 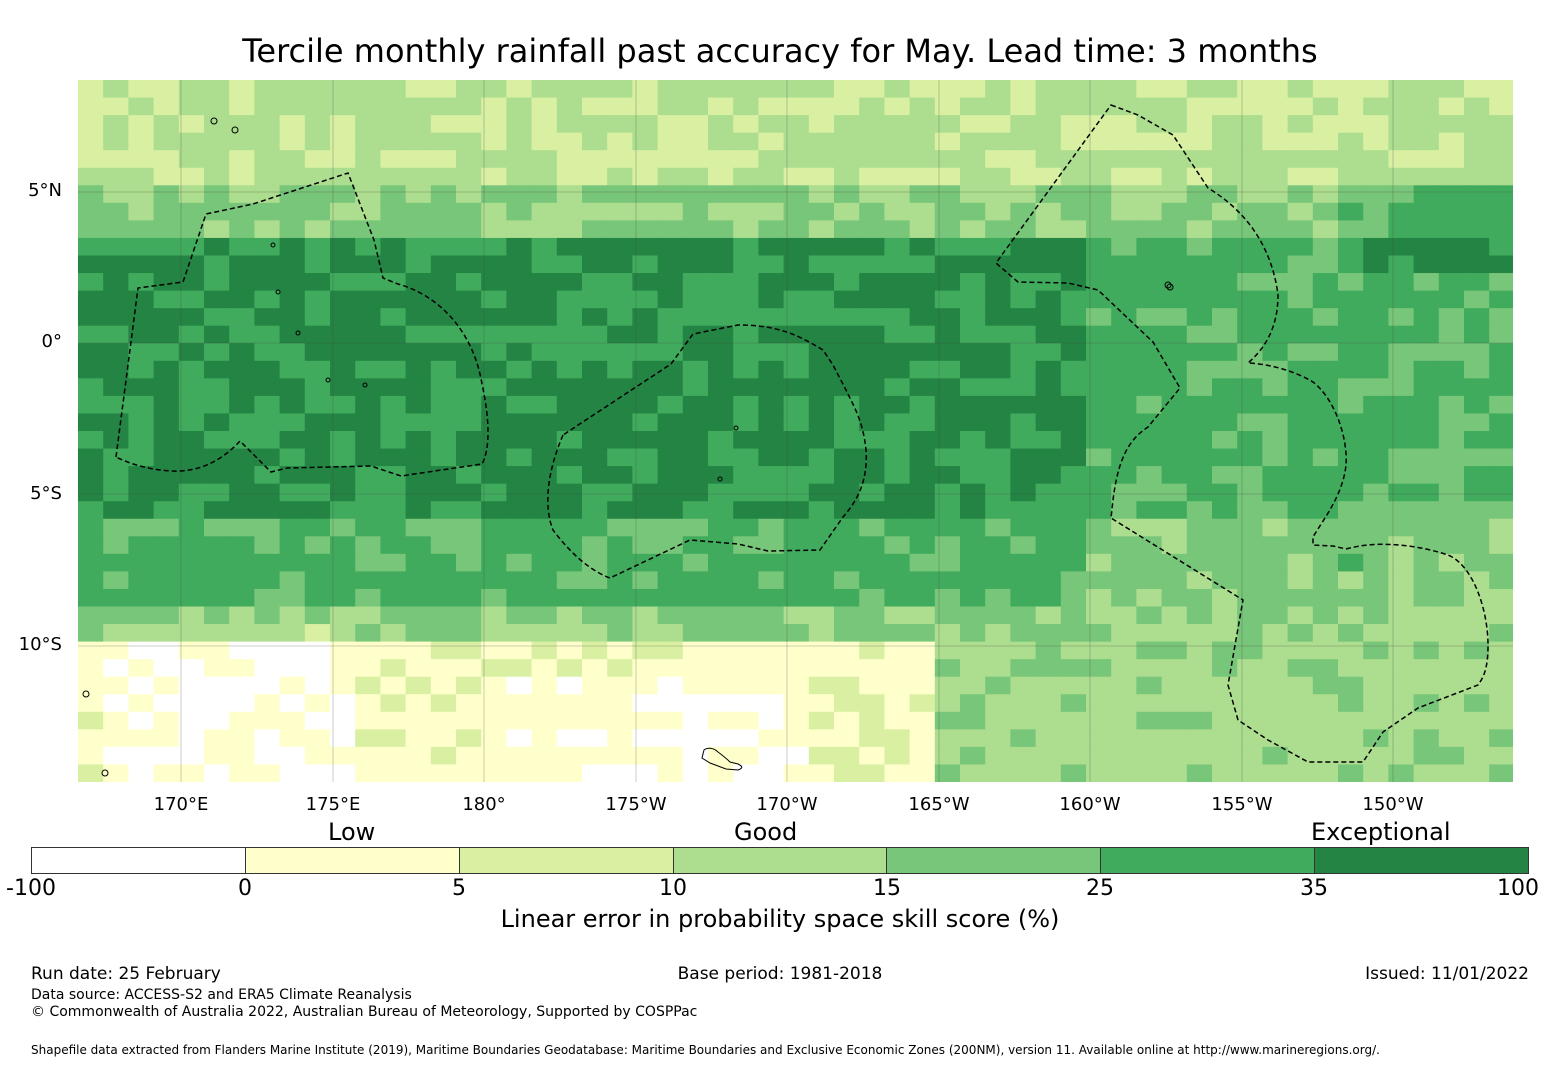 I want to click on colorbar-segment, so click(x=1208, y=860).